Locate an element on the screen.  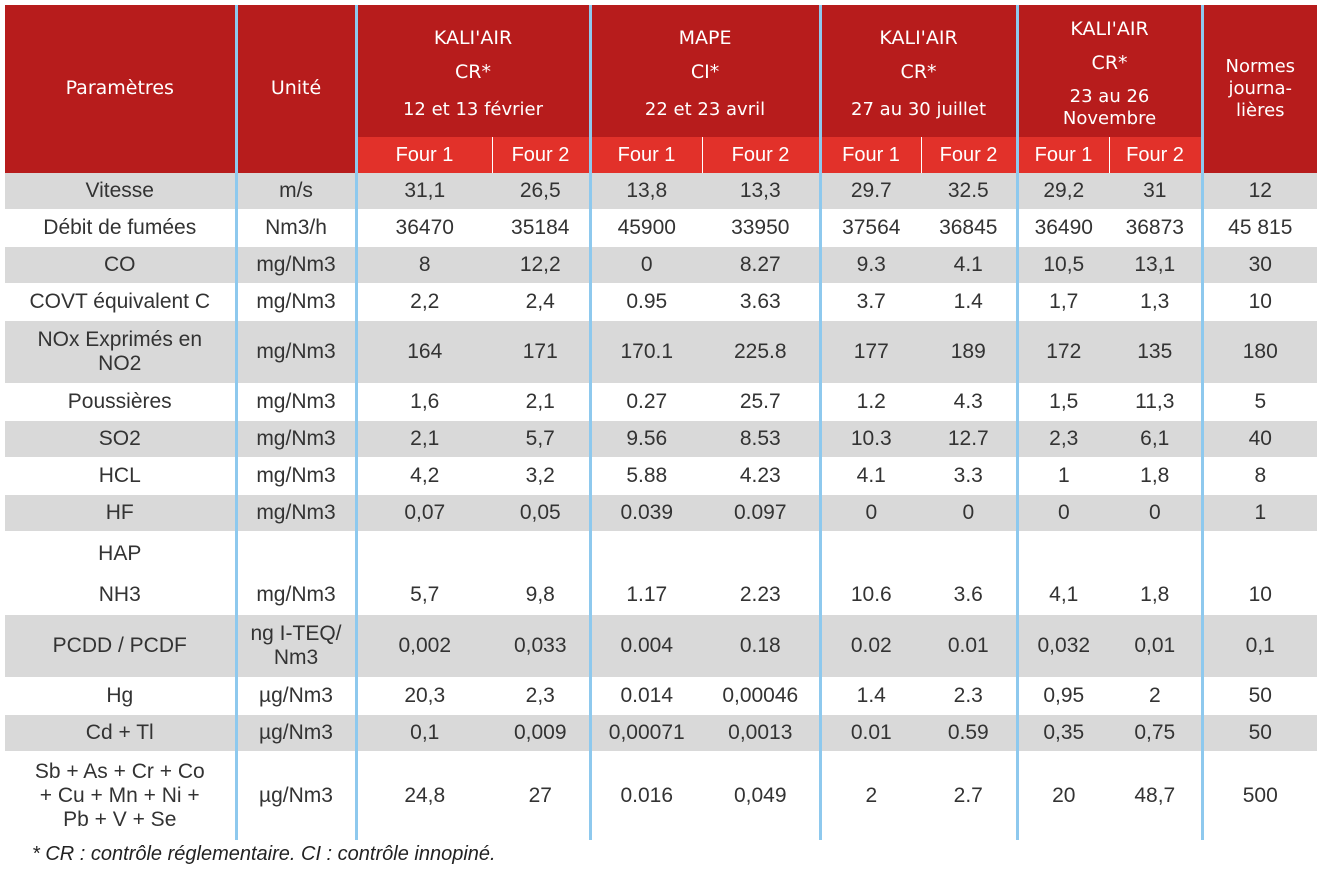
norm-cell: 10 is located at coordinates (1259, 302).